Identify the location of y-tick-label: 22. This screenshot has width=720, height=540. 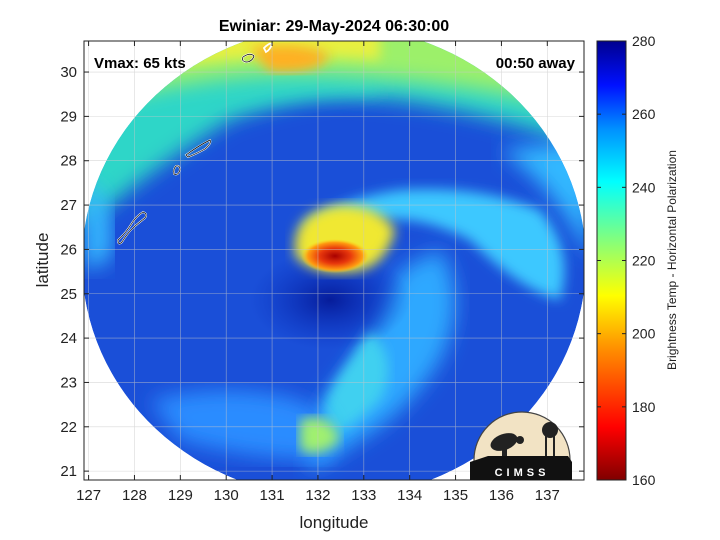
(68, 427).